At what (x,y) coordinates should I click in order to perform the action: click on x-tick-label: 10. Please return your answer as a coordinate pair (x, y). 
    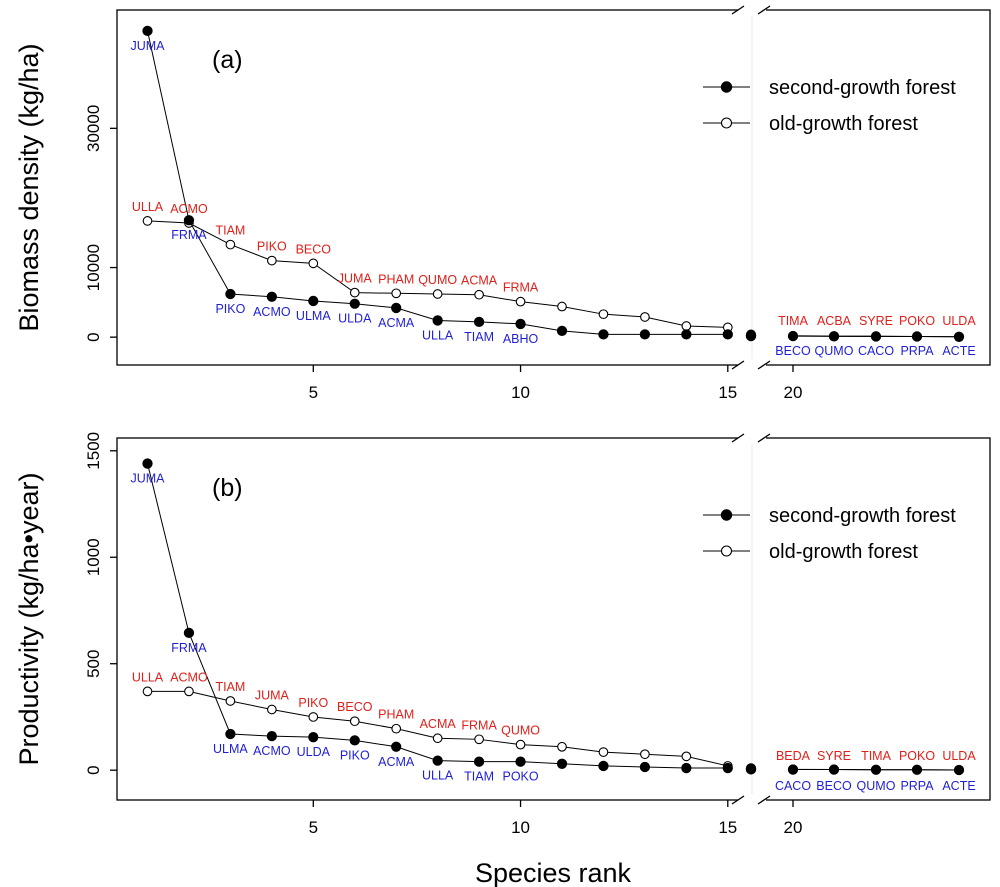
    Looking at the image, I should click on (520, 827).